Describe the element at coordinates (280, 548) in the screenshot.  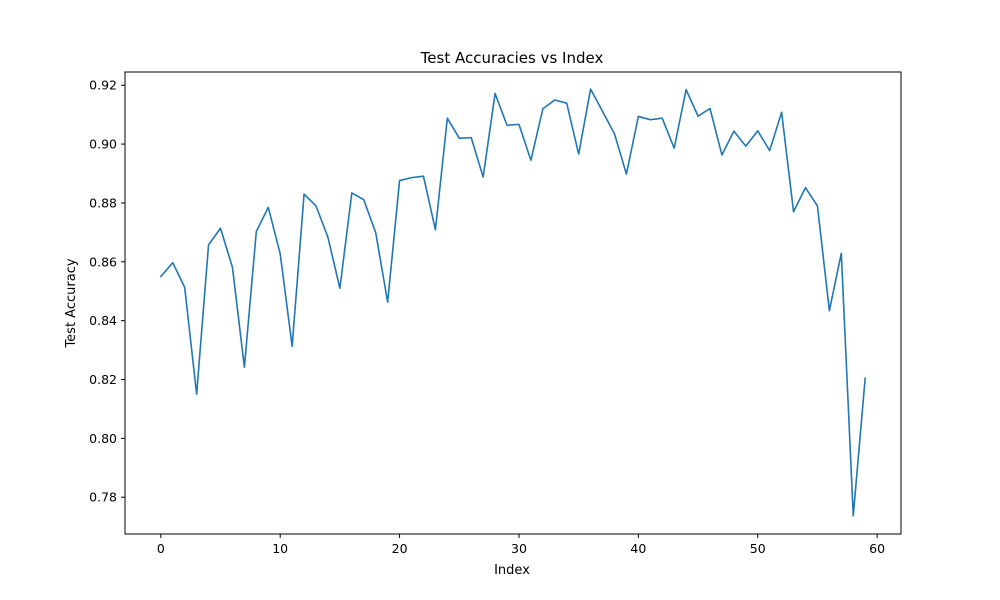
I see `x-tick-label: 10` at that location.